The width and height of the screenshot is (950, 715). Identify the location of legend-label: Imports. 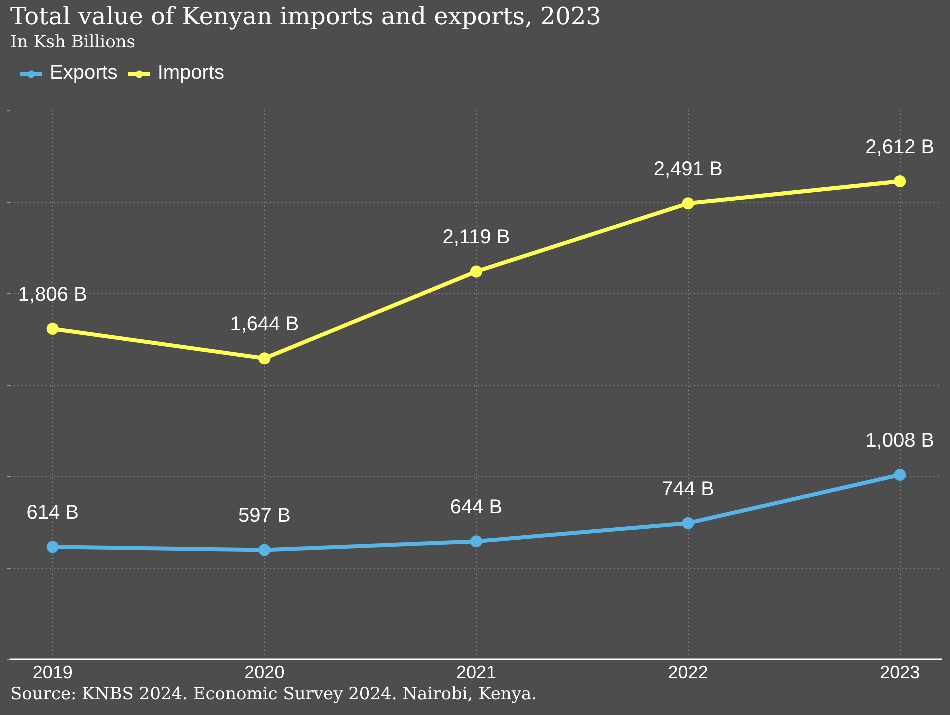
(191, 73).